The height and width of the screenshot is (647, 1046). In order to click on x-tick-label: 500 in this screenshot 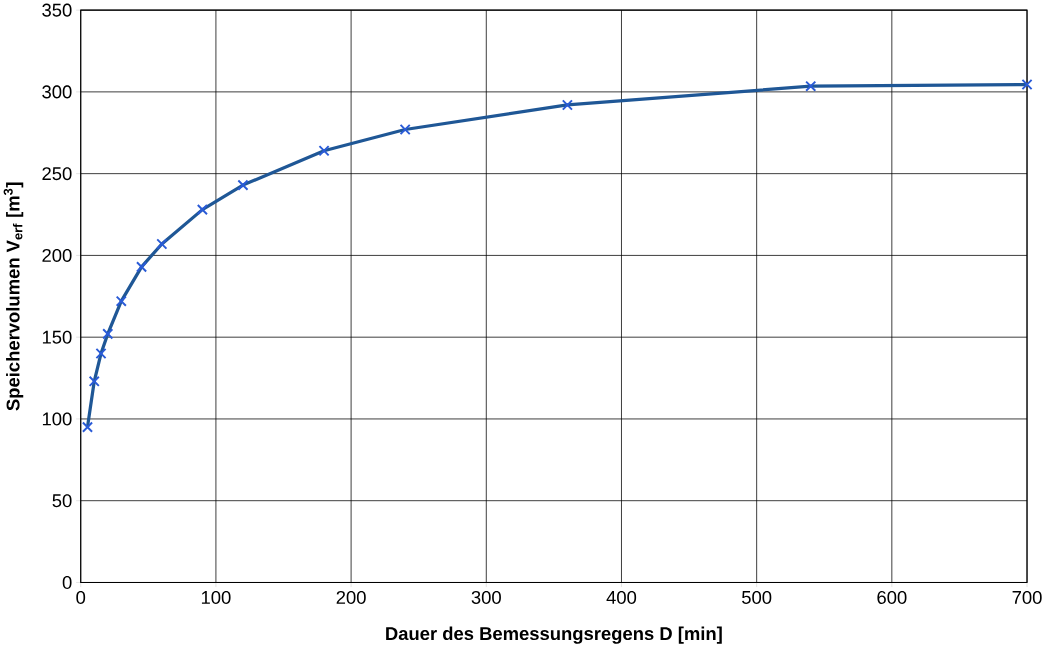, I will do `click(757, 597)`.